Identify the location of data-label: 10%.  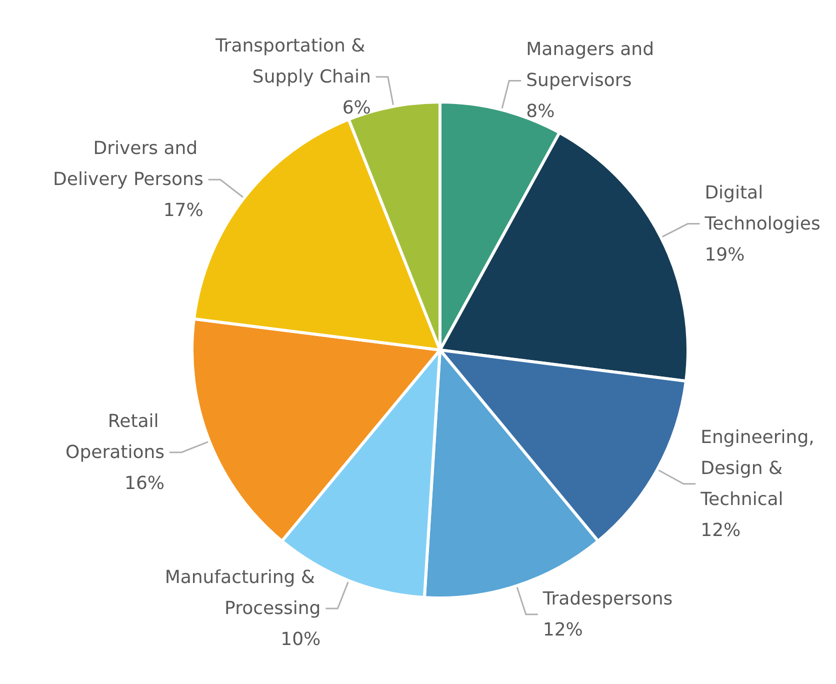
(300, 639).